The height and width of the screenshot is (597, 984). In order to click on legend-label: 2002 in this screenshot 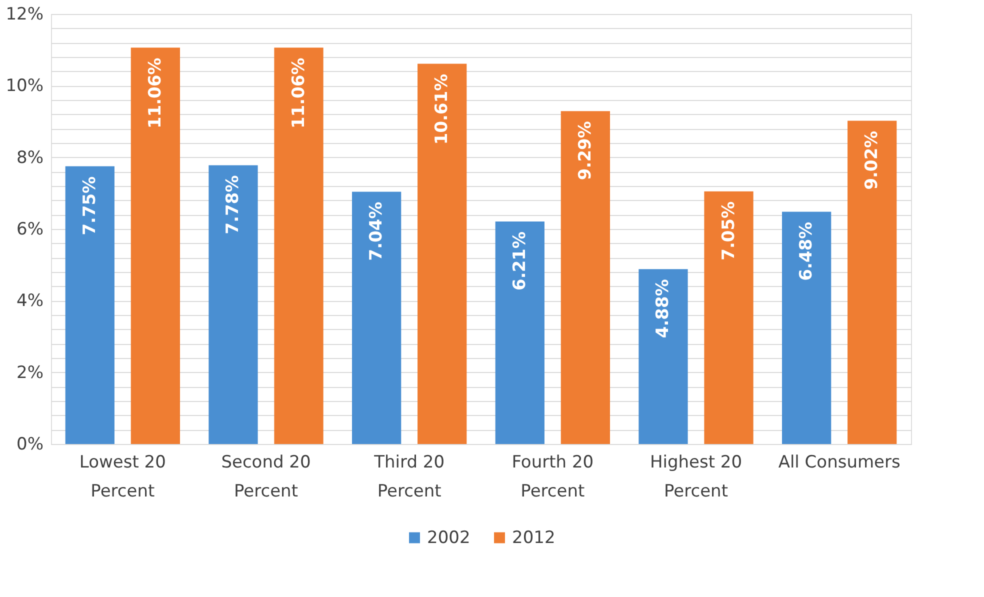, I will do `click(448, 538)`.